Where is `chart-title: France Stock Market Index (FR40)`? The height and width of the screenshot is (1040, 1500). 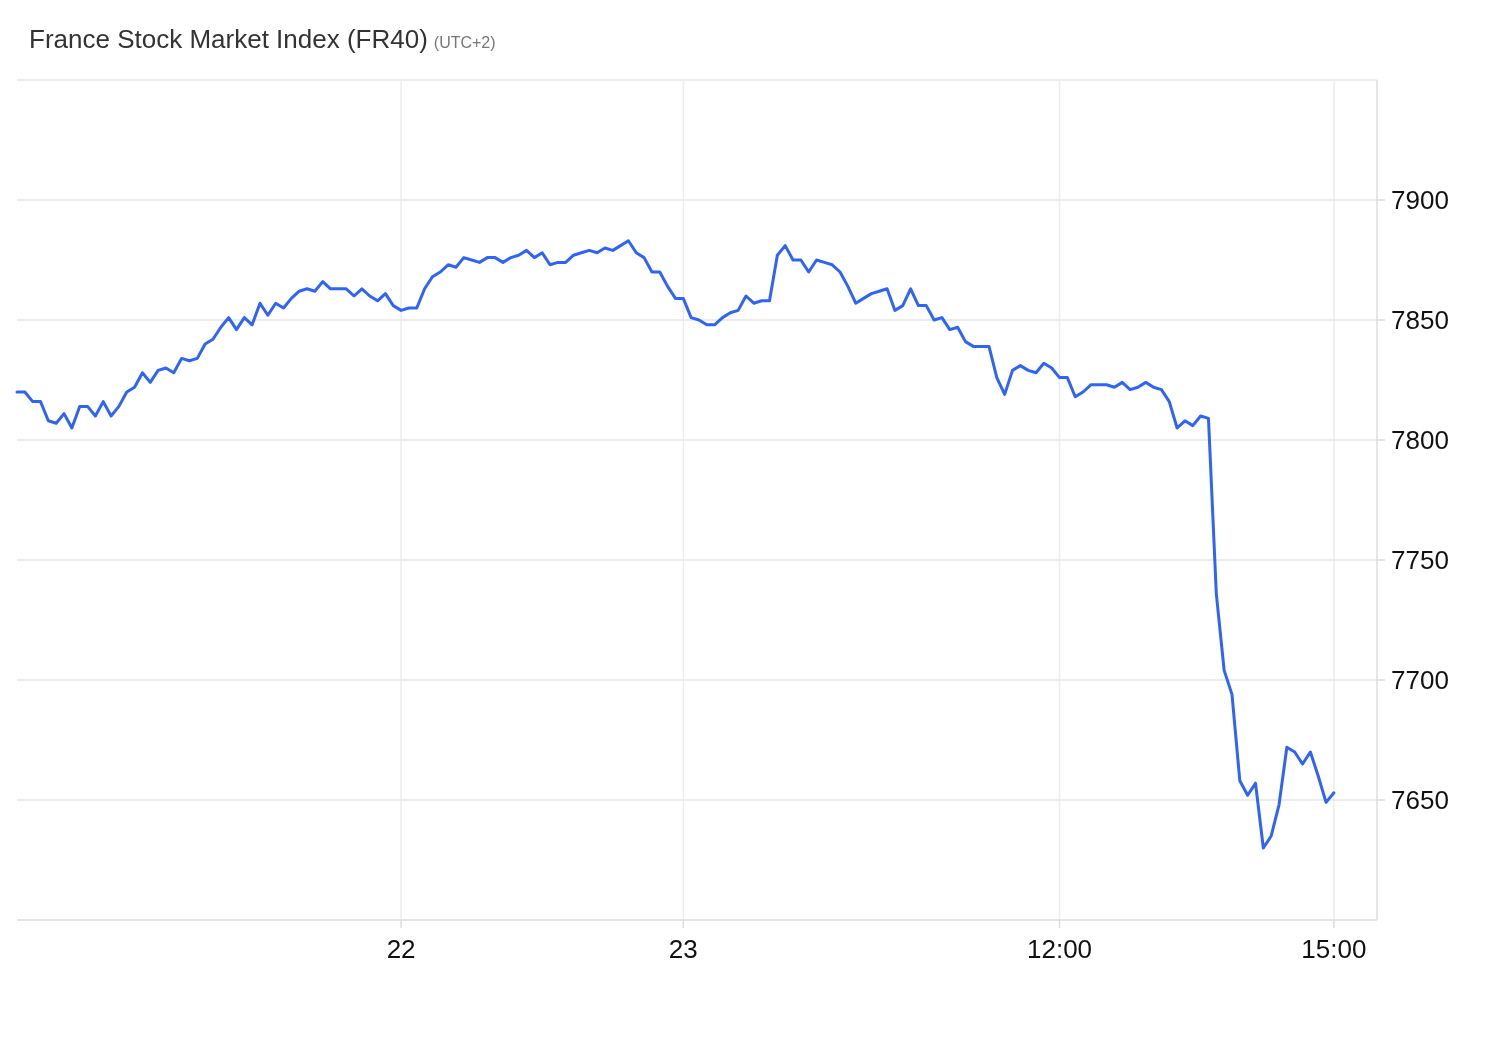
chart-title: France Stock Market Index (FR40) is located at coordinates (228, 39).